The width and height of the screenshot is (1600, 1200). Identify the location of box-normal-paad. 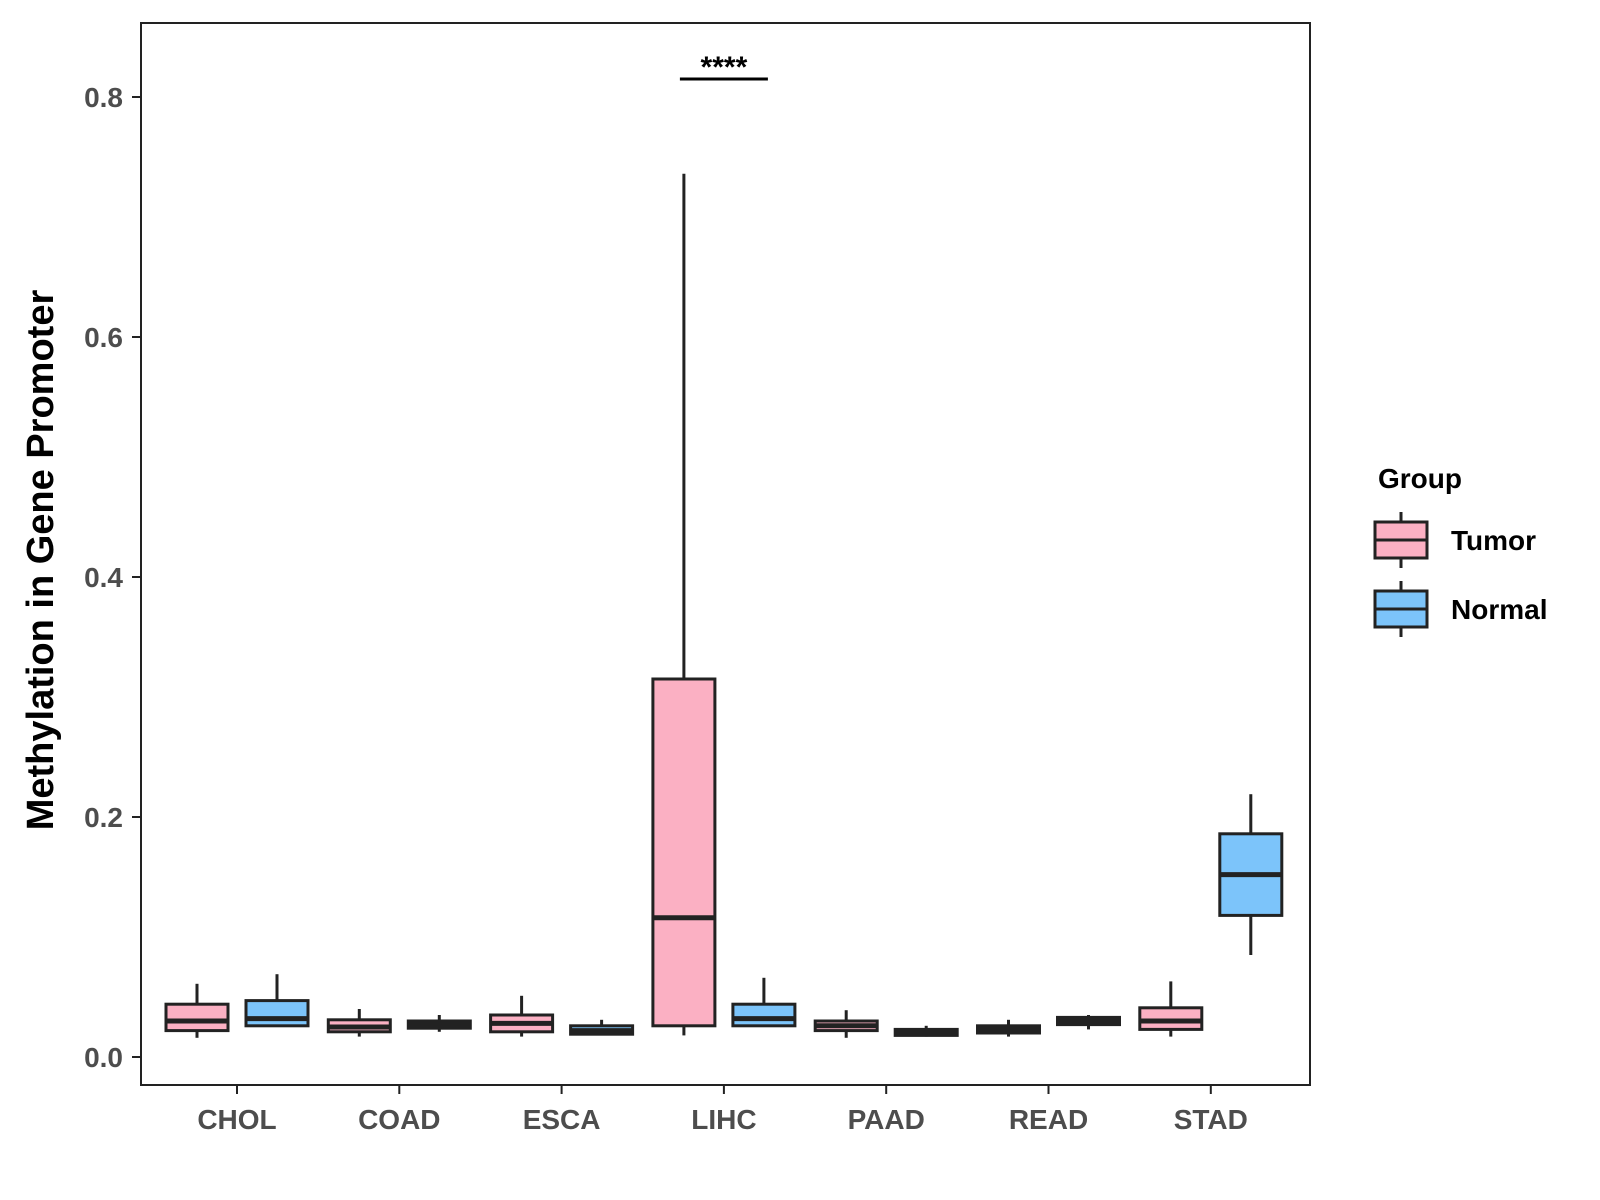
(926, 1031).